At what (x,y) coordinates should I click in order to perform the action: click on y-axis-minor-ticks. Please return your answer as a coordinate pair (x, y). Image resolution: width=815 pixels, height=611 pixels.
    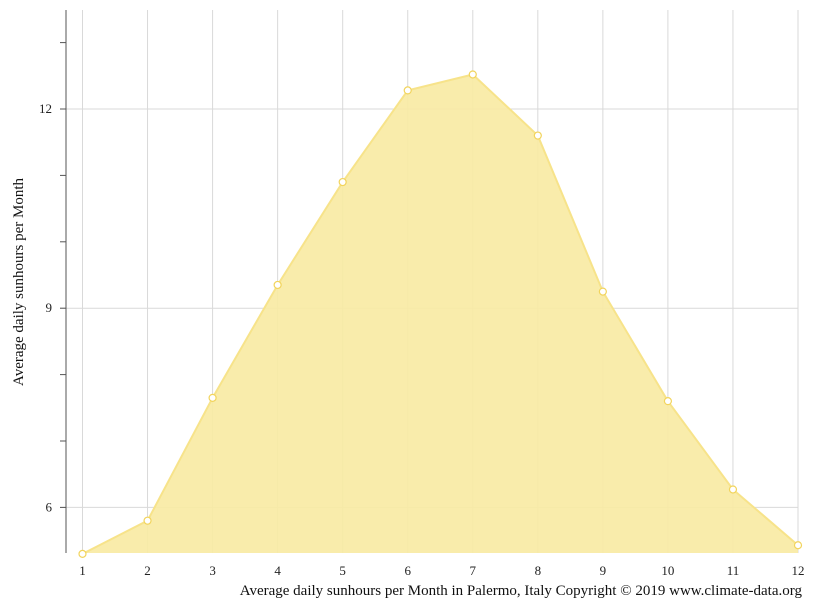
    Looking at the image, I should click on (63, 275).